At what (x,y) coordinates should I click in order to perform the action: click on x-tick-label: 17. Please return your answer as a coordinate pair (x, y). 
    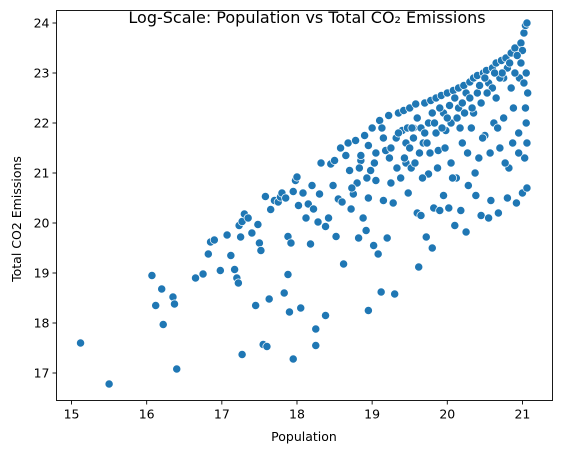
    Looking at the image, I should click on (222, 414).